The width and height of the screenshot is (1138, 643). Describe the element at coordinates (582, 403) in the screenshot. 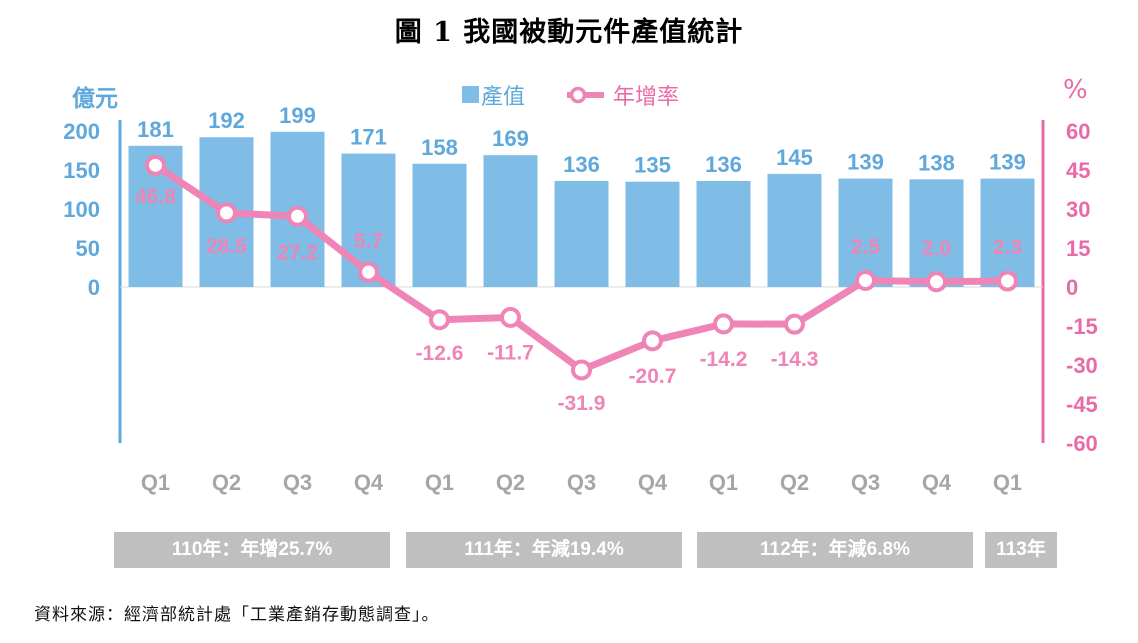

I see `growth-rate-label: -31.9` at that location.